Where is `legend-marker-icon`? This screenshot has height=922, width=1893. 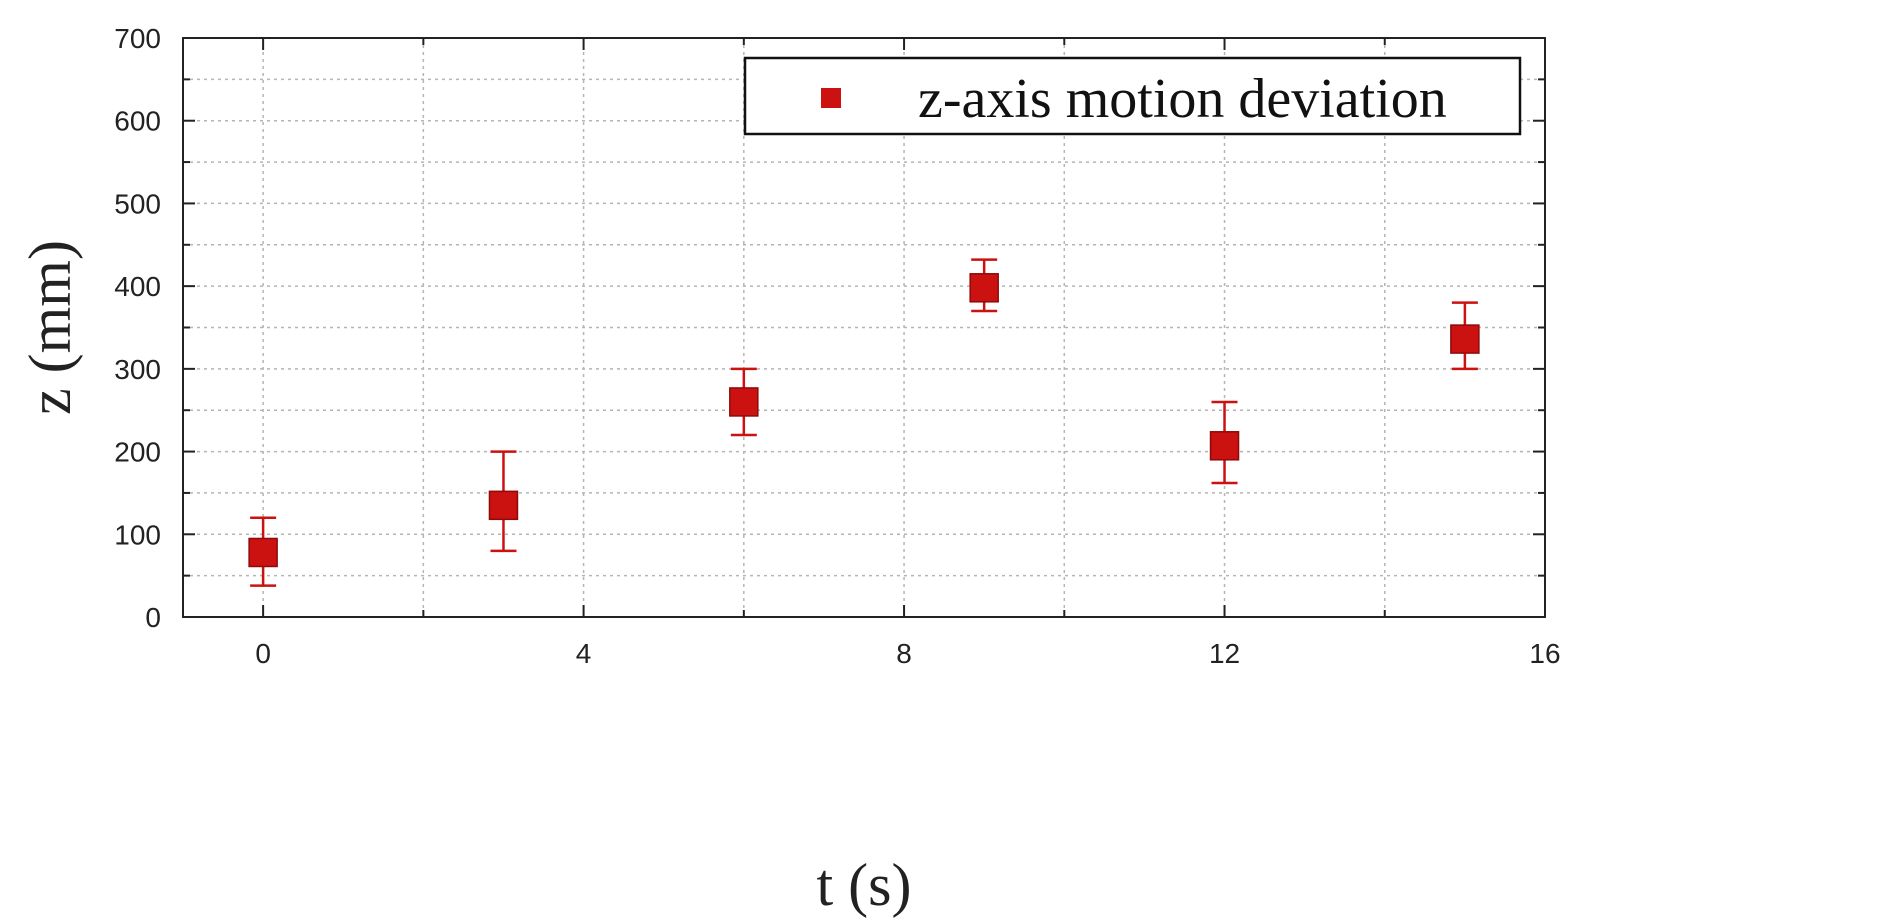
legend-marker-icon is located at coordinates (831, 98).